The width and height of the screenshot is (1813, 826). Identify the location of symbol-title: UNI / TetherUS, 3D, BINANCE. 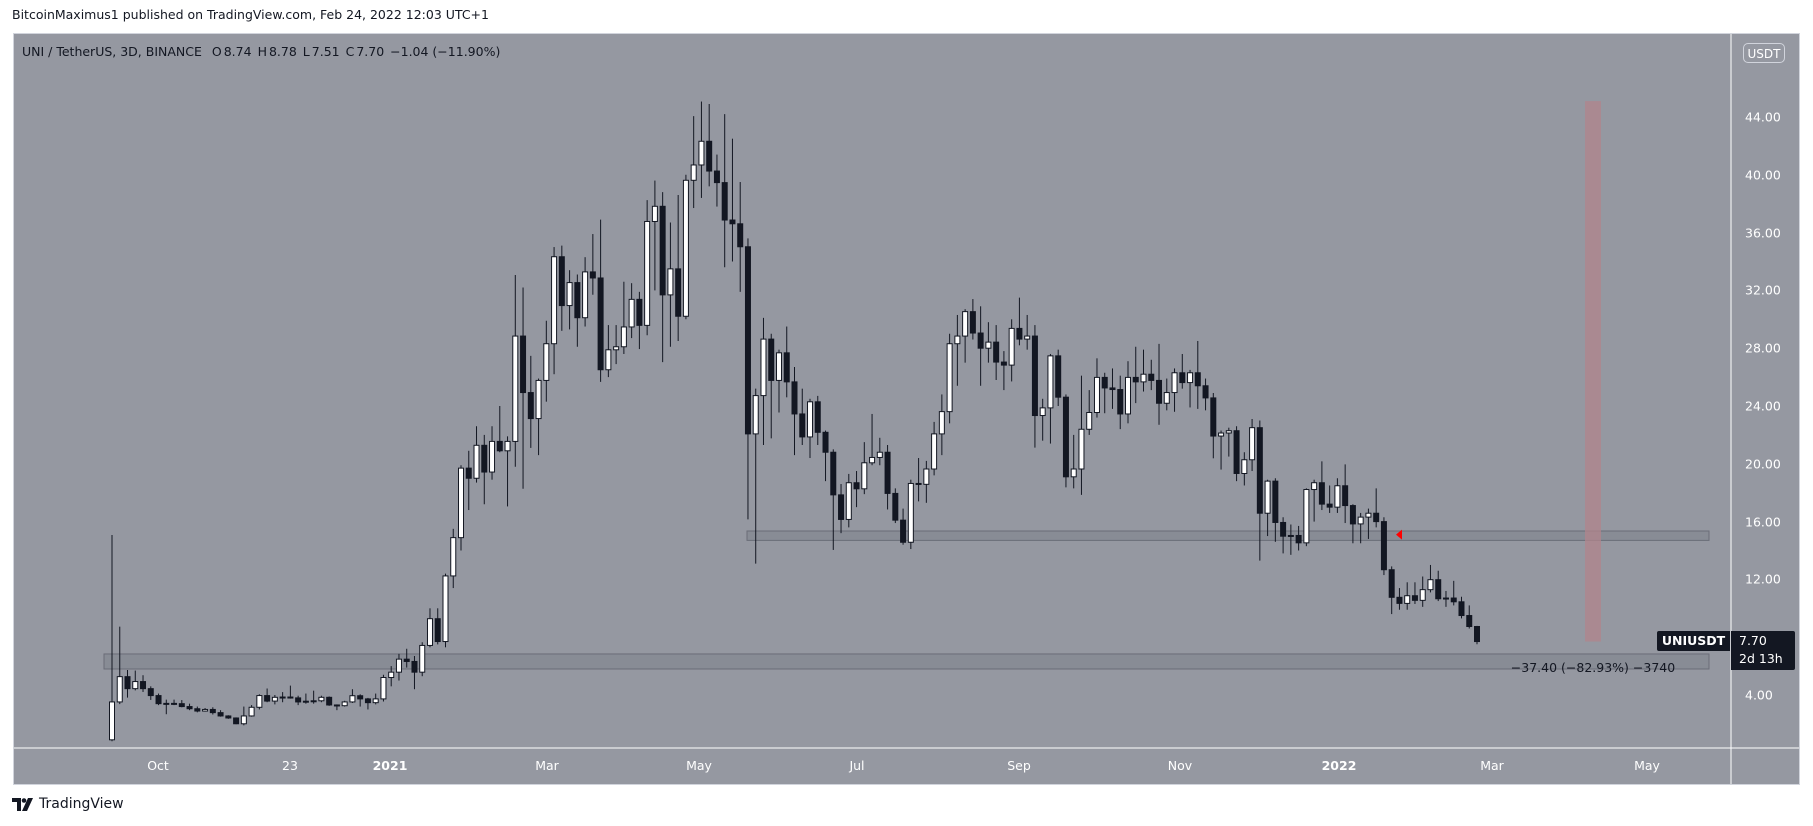
(112, 51).